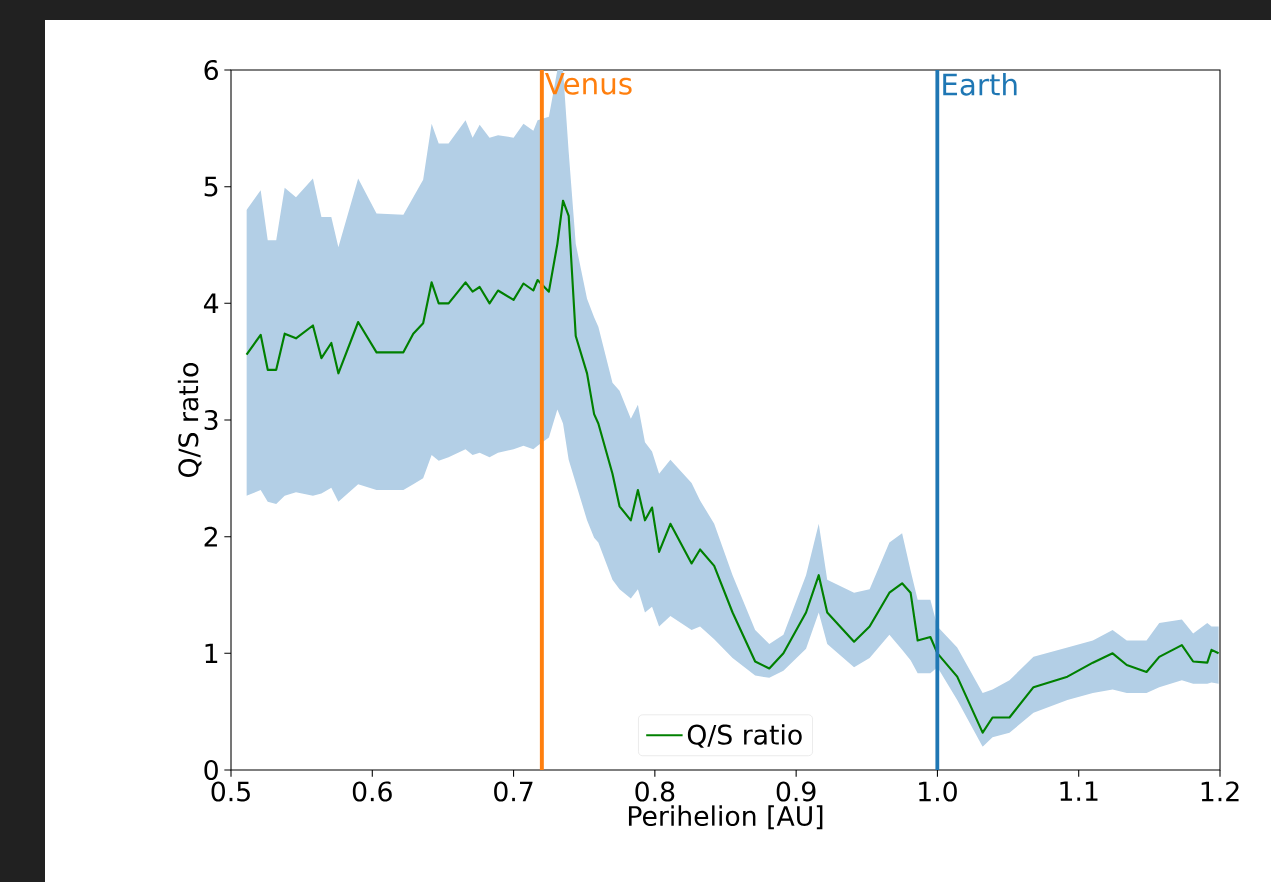 The image size is (1271, 882). I want to click on x-tick-label: 0.6, so click(372, 791).